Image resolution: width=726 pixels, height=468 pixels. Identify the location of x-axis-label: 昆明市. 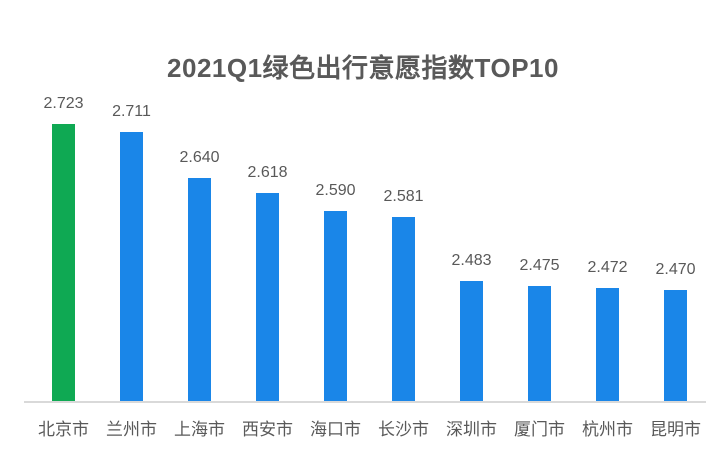
(675, 429).